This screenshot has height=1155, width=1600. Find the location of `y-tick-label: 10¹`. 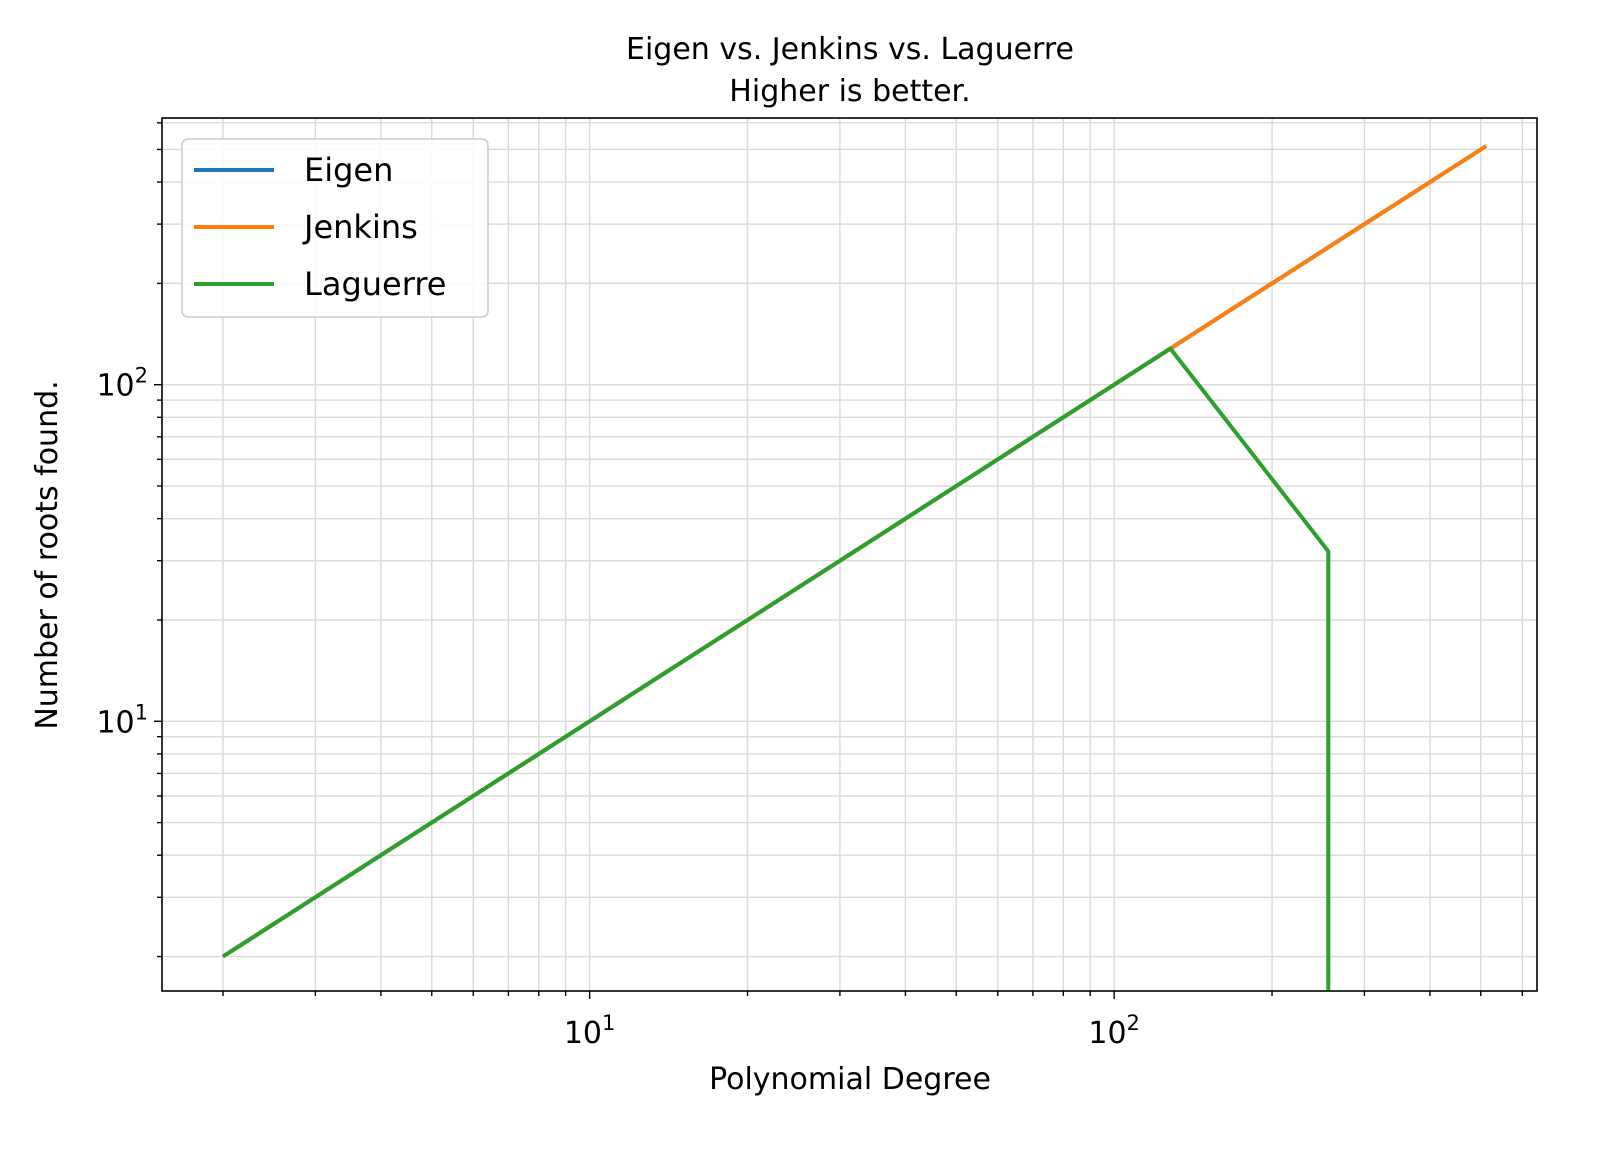

y-tick-label: 10¹ is located at coordinates (122, 720).